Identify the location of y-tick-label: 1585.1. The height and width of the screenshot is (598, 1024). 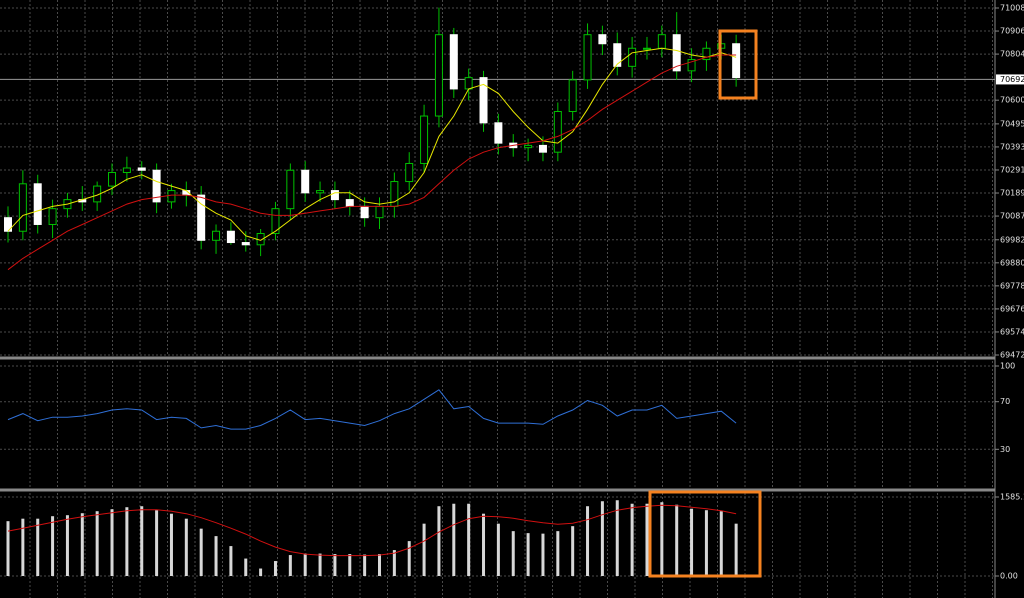
(1012, 497).